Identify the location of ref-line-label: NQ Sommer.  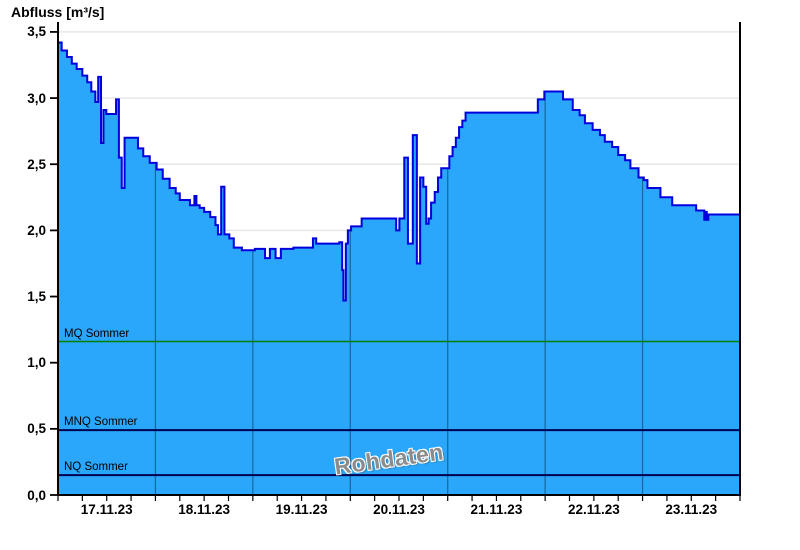
(96, 467).